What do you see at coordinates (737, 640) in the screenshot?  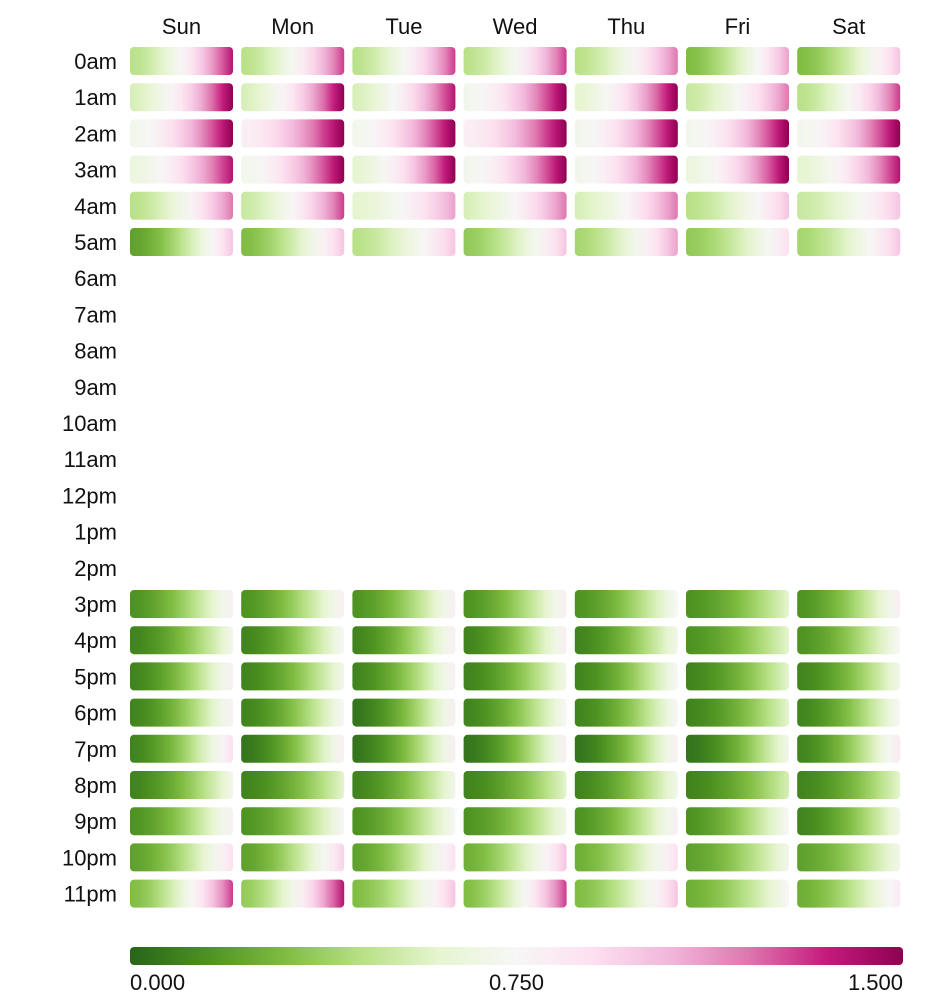 I see `cell-4pm-fri` at bounding box center [737, 640].